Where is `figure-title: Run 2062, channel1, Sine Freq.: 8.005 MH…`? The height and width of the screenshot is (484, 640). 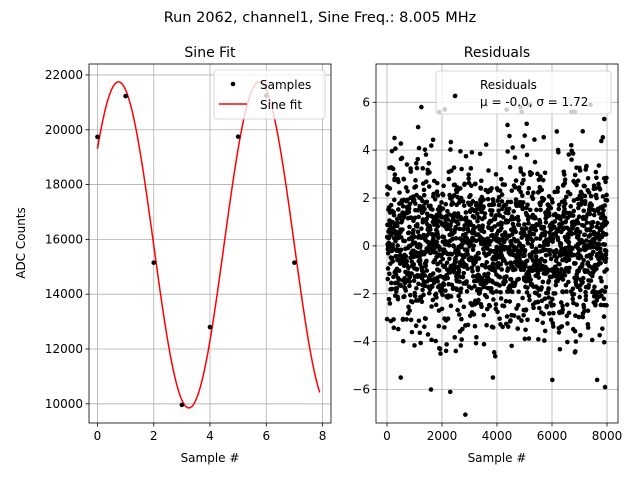 figure-title: Run 2062, channel1, Sine Freq.: 8.005 MH… is located at coordinates (320, 18).